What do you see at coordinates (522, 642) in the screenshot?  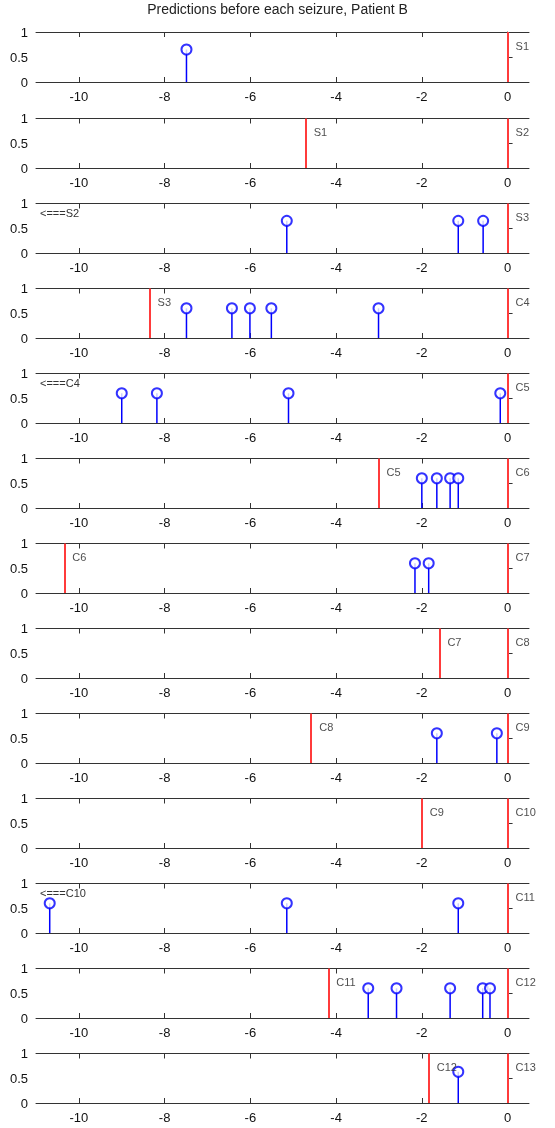 I see `ref-line-label: C8` at bounding box center [522, 642].